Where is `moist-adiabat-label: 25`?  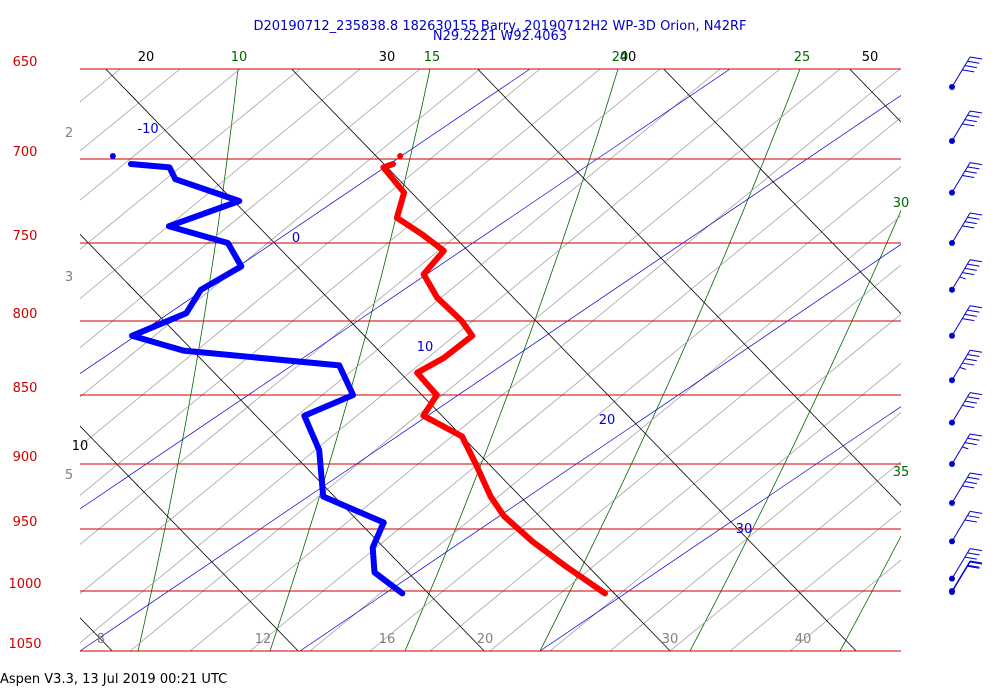
moist-adiabat-label: 25 is located at coordinates (802, 57).